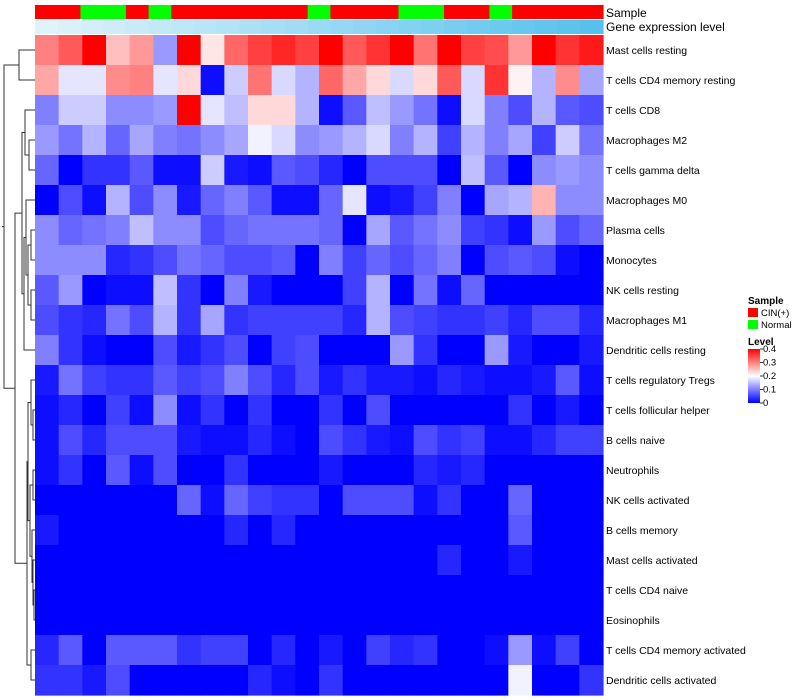 This screenshot has width=800, height=700. I want to click on row-label: NK cells activated, so click(648, 501).